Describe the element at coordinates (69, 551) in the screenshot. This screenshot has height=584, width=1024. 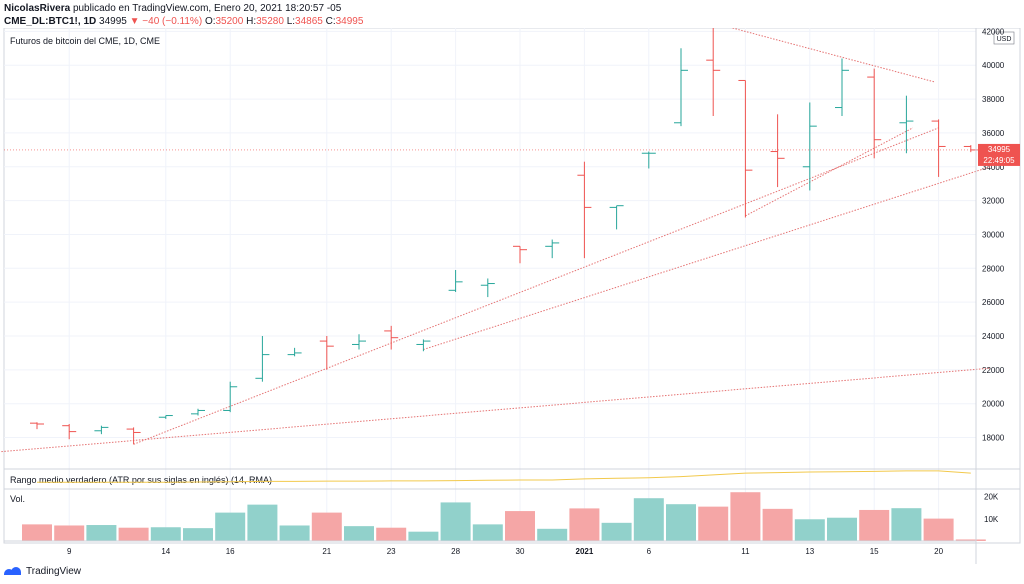
I see `time-tick-label: 9` at that location.